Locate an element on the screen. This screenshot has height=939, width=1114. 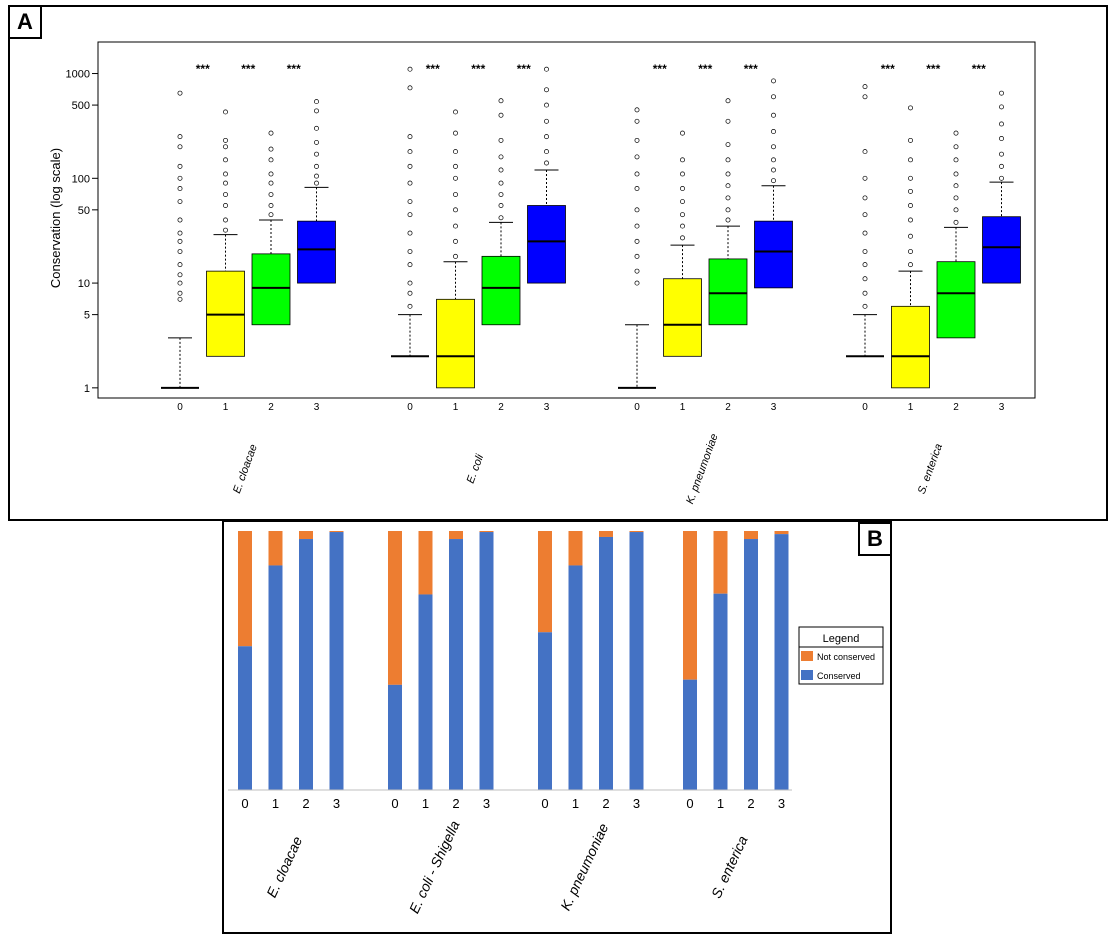
x-tick-label-3: 3 is located at coordinates (1002, 407).